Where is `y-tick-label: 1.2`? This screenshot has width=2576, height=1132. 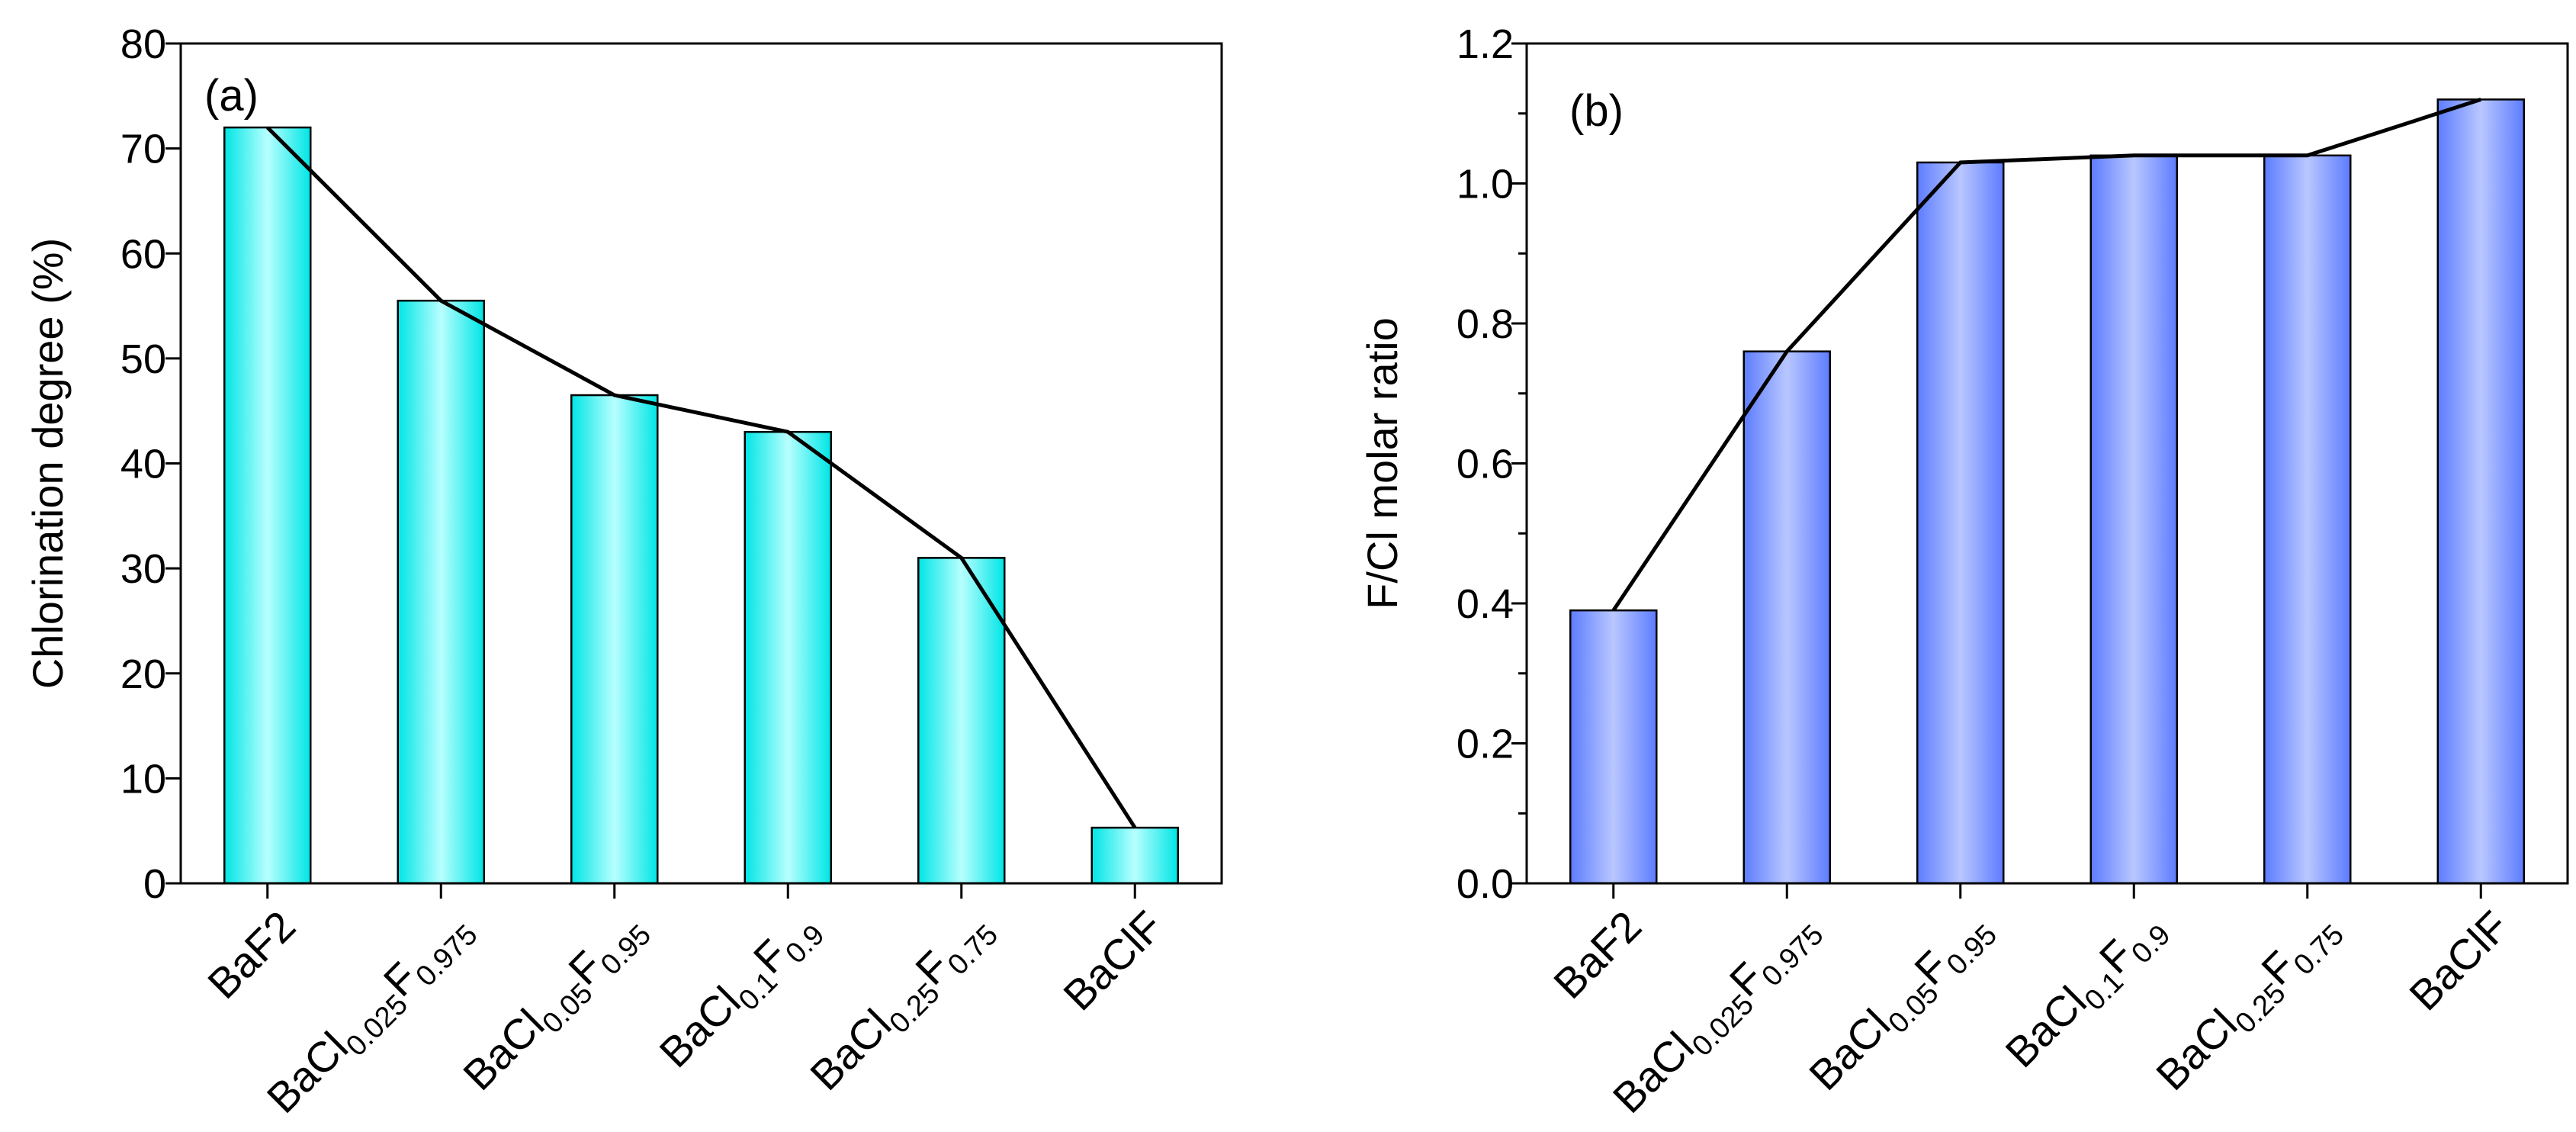 y-tick-label: 1.2 is located at coordinates (1485, 44).